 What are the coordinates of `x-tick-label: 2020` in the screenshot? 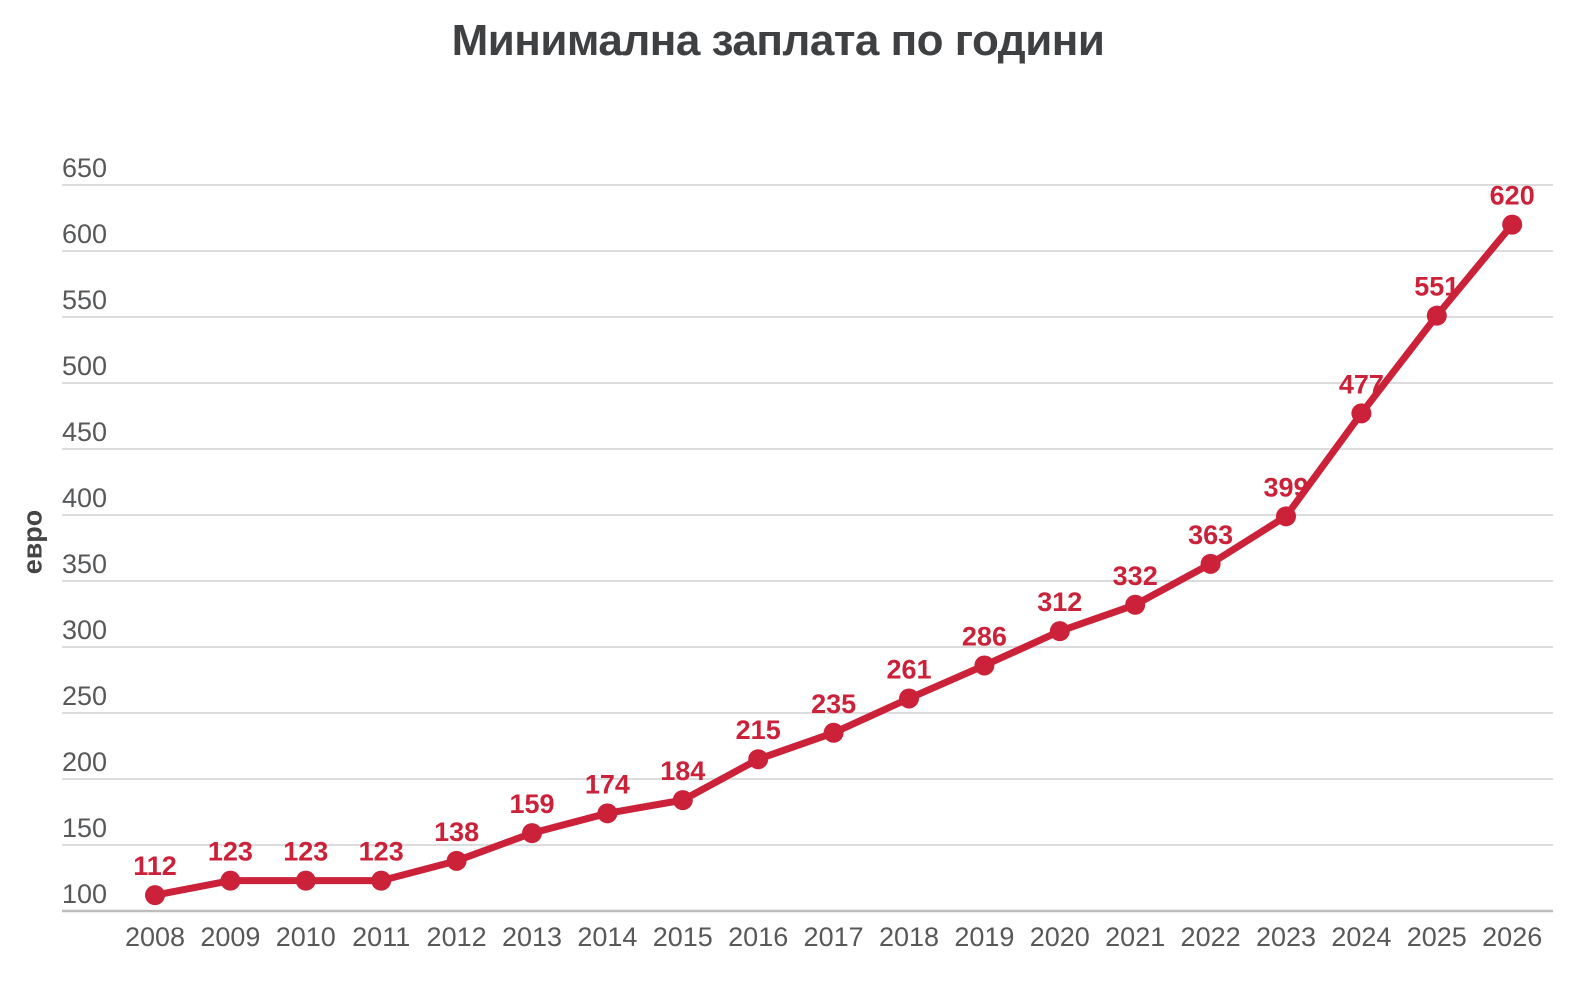 It's located at (1060, 937).